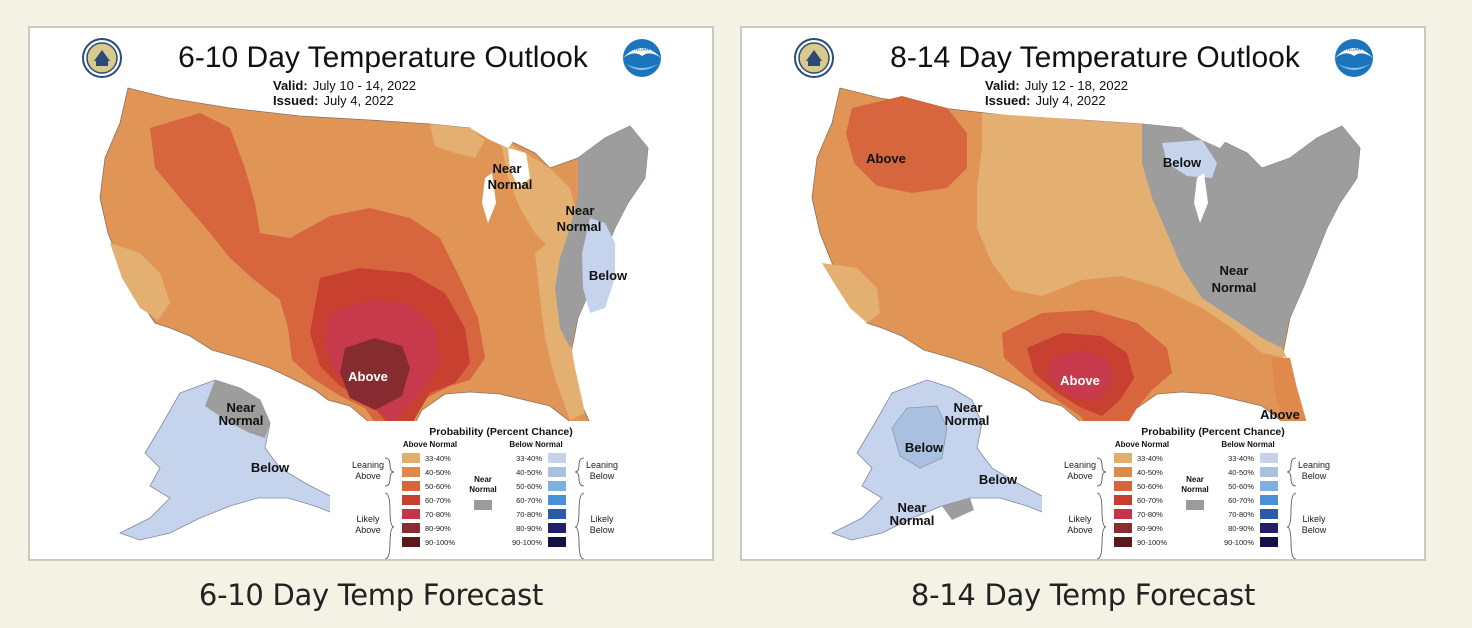 This screenshot has width=1472, height=628. What do you see at coordinates (1314, 519) in the screenshot?
I see `legend-likely-below: Likely` at bounding box center [1314, 519].